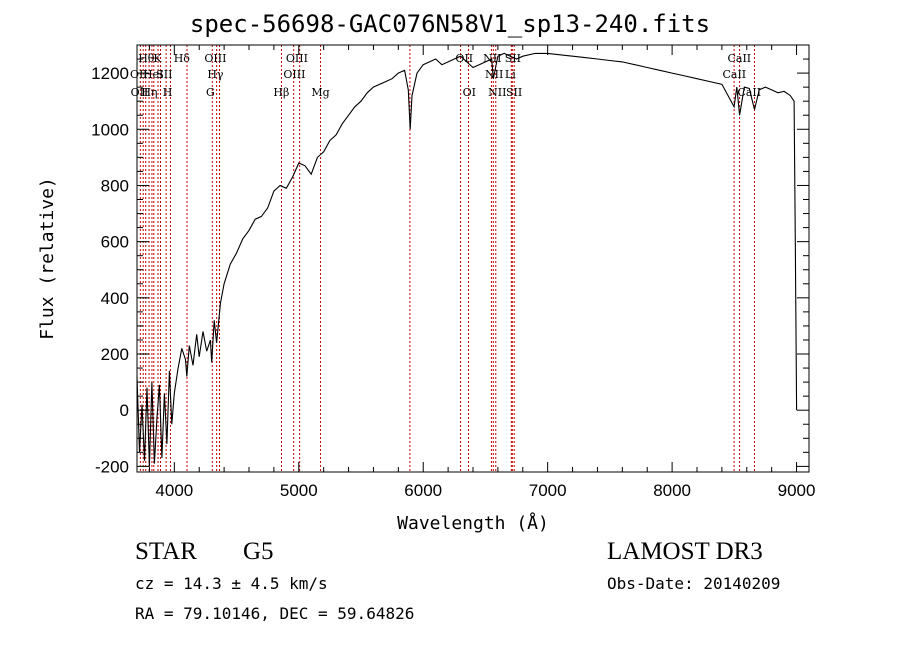 This screenshot has height=649, width=900. What do you see at coordinates (423, 490) in the screenshot?
I see `x-tick-label: 6000` at bounding box center [423, 490].